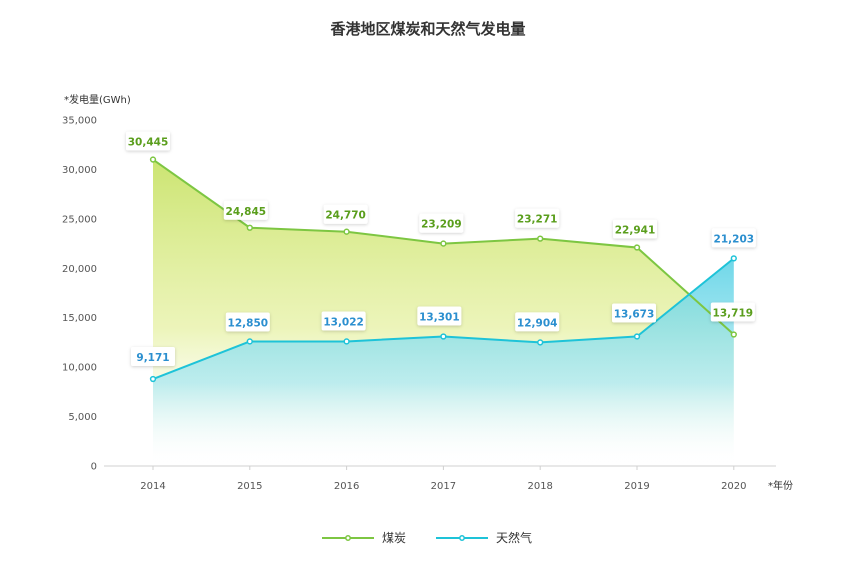 This screenshot has height=585, width=856. What do you see at coordinates (443, 486) in the screenshot?
I see `x-tick-label: 2017` at bounding box center [443, 486].